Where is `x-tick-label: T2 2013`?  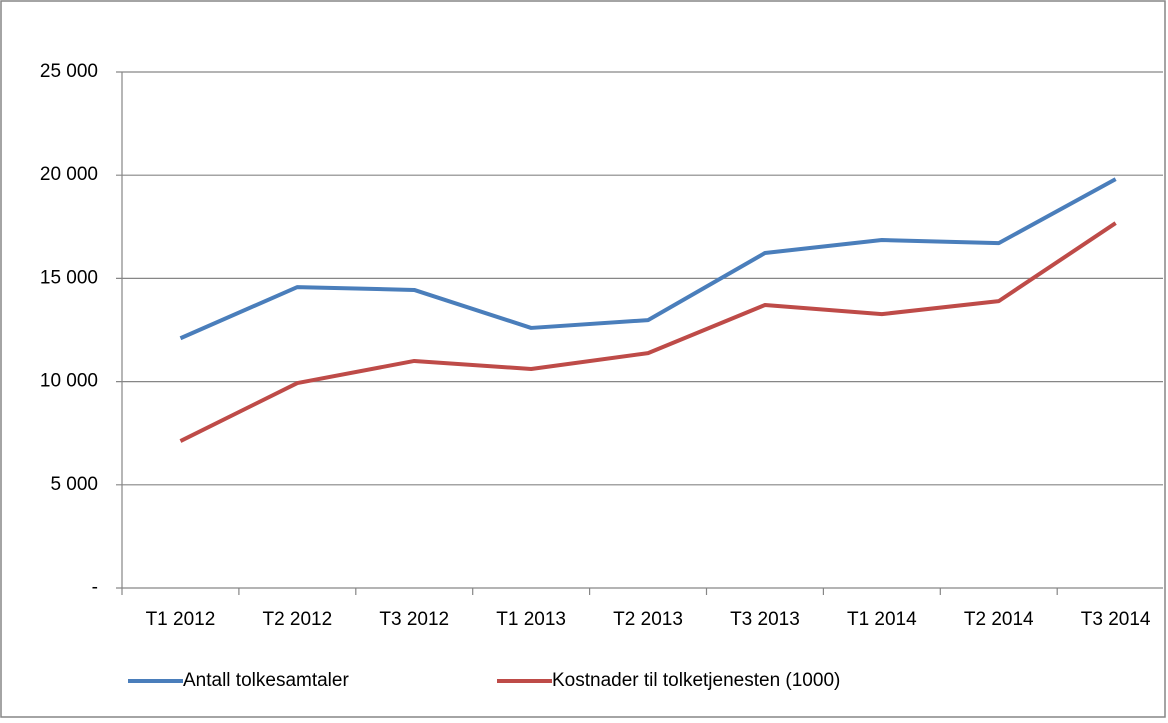
x-tick-label: T2 2013 is located at coordinates (648, 619).